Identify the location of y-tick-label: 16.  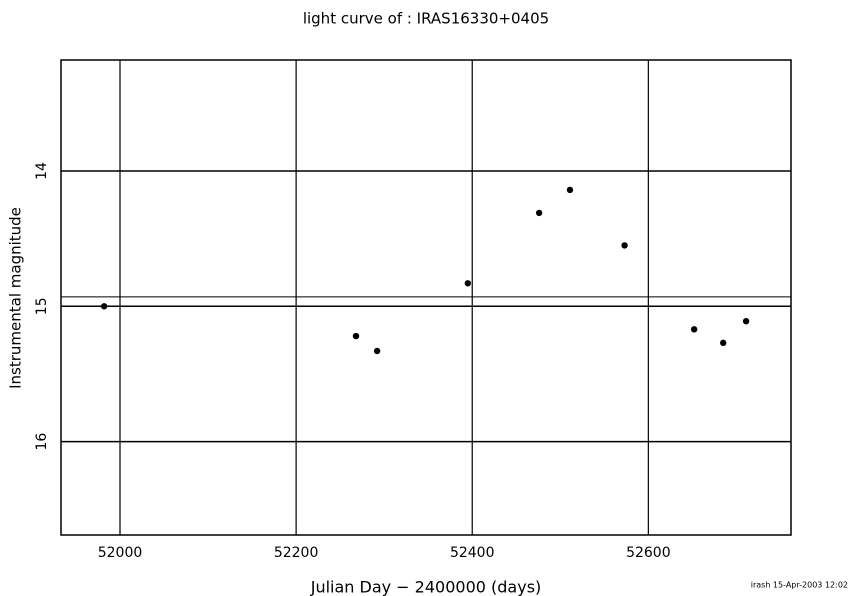
(42, 442).